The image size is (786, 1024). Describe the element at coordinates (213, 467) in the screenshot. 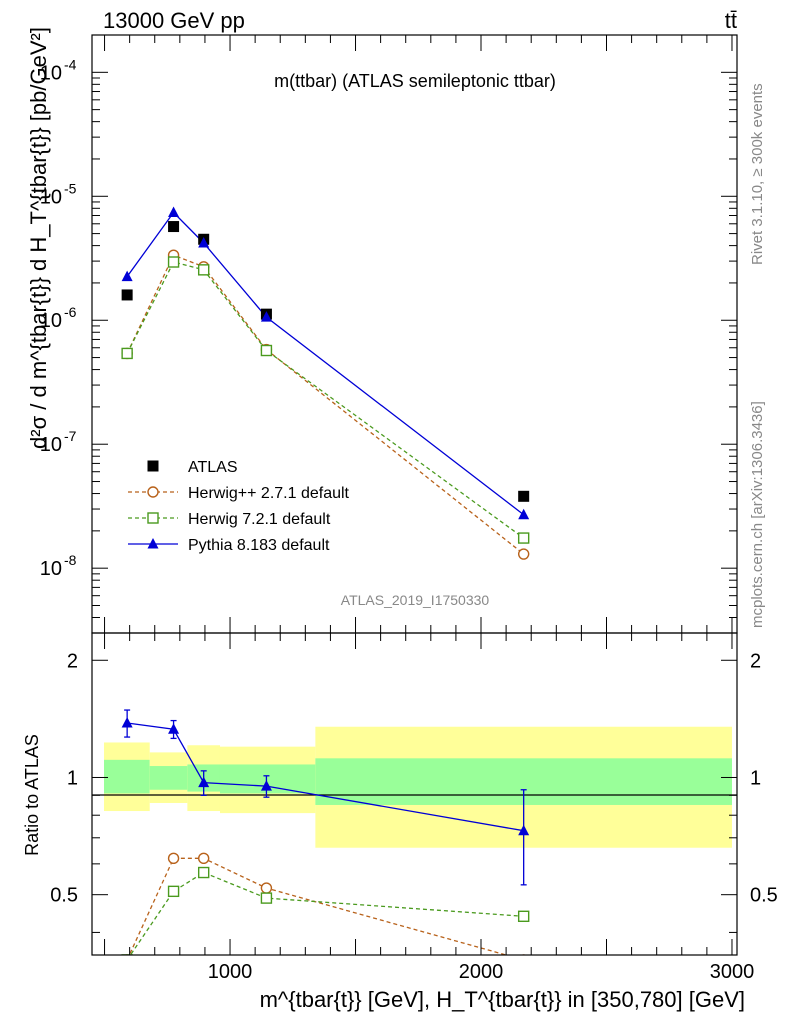

I see `legend-label: ATLAS` at that location.